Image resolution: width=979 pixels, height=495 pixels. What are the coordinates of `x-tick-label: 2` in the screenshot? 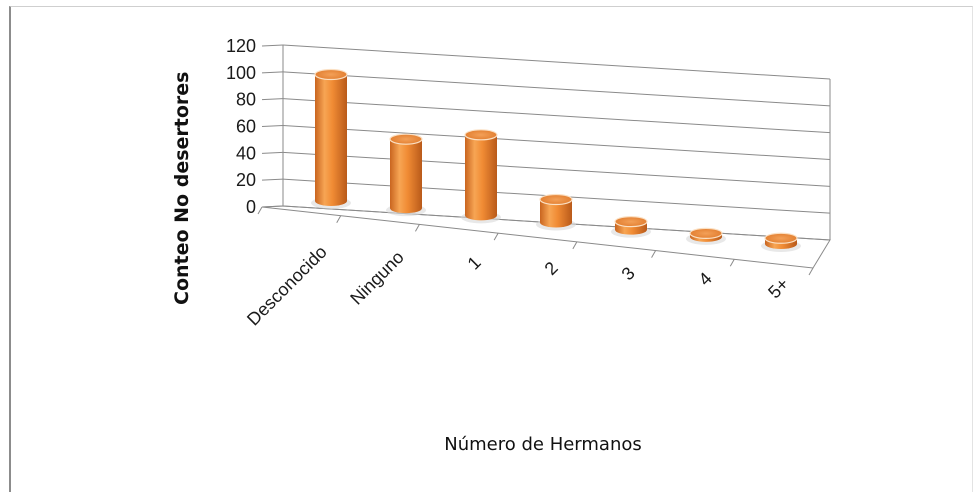 It's located at (551, 268).